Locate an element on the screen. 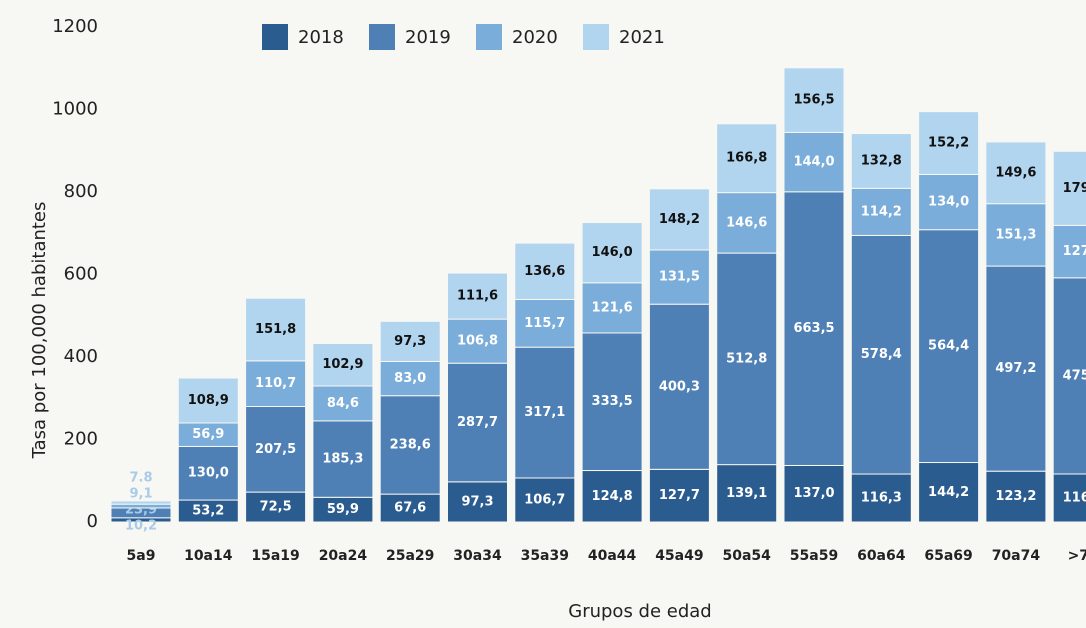 The width and height of the screenshot is (1086, 628). x-tick-label: 10a14 is located at coordinates (208, 556).